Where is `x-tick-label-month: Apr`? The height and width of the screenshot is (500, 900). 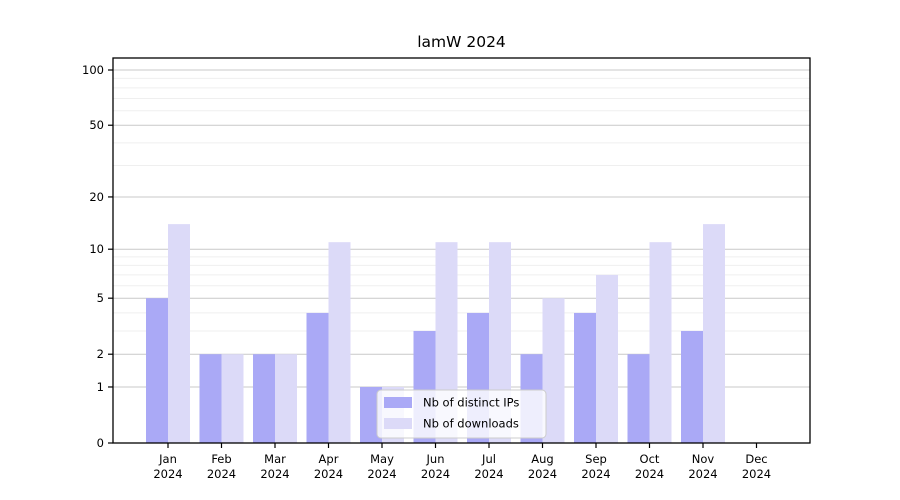 x-tick-label-month: Apr is located at coordinates (329, 459).